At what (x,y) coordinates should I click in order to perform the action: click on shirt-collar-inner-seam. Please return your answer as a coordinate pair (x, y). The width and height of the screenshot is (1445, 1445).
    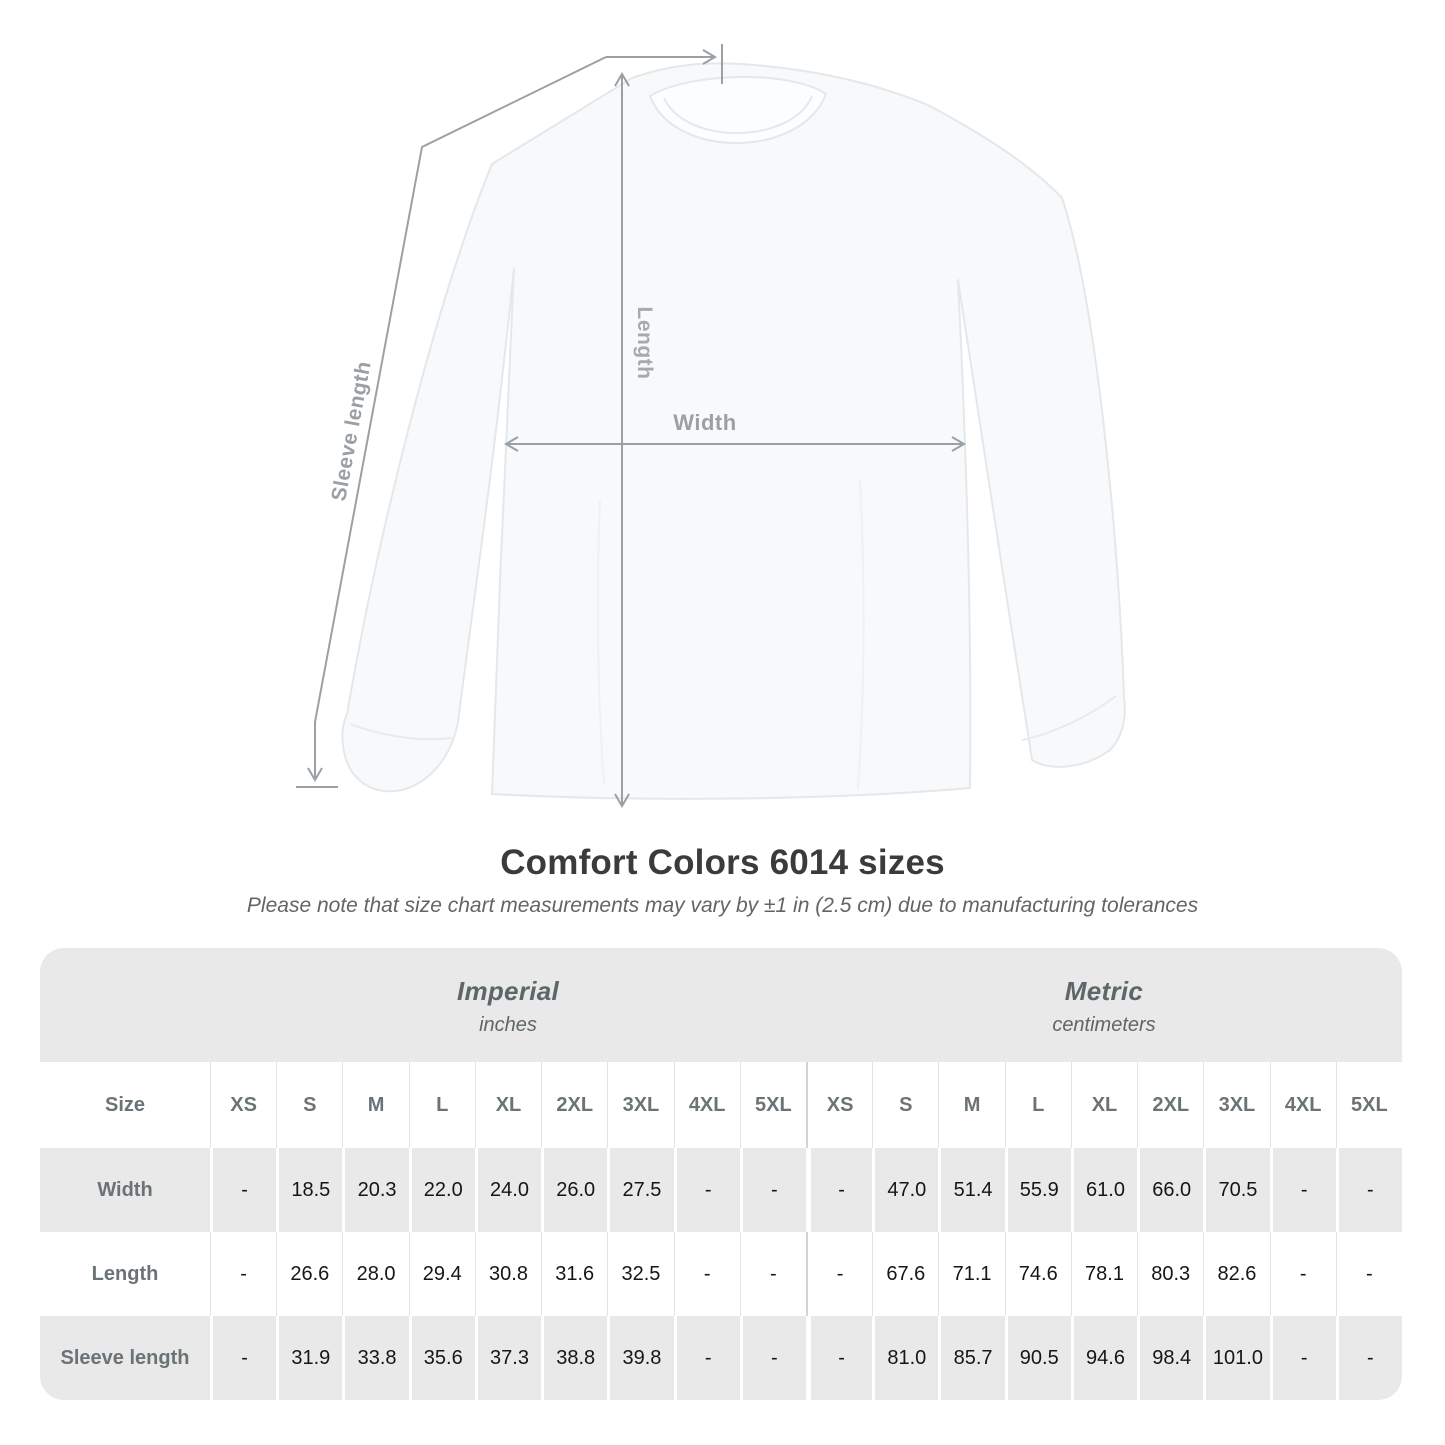
    Looking at the image, I should click on (738, 114).